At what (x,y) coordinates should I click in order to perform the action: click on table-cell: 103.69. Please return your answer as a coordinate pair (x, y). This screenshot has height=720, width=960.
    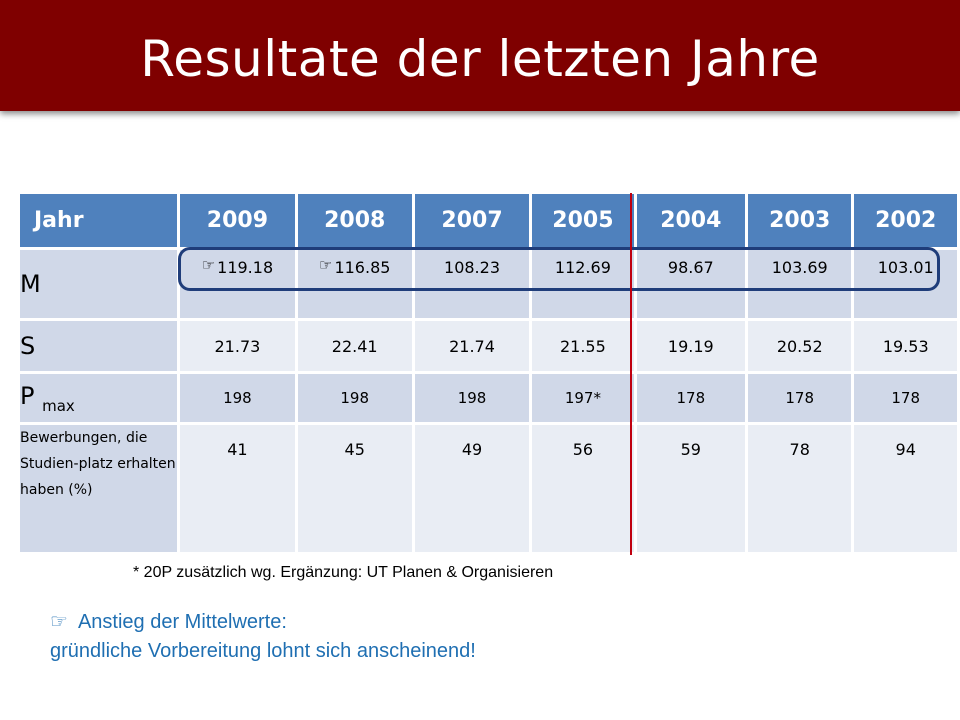
    Looking at the image, I should click on (800, 284).